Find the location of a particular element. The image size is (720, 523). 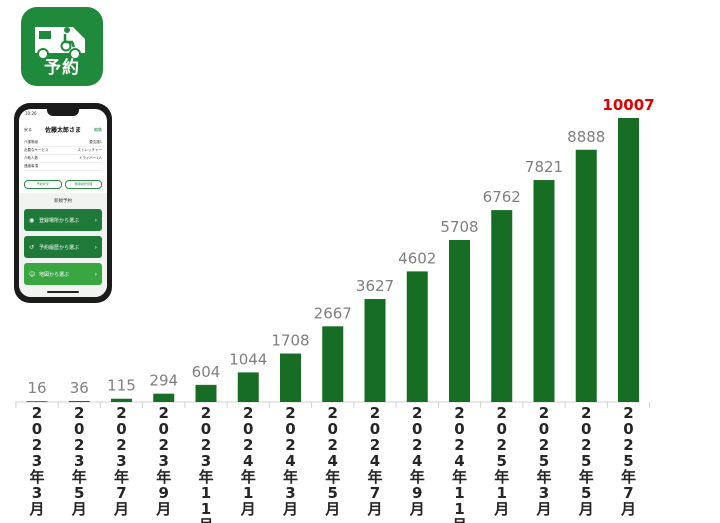

back-button: 戻る is located at coordinates (28, 129).